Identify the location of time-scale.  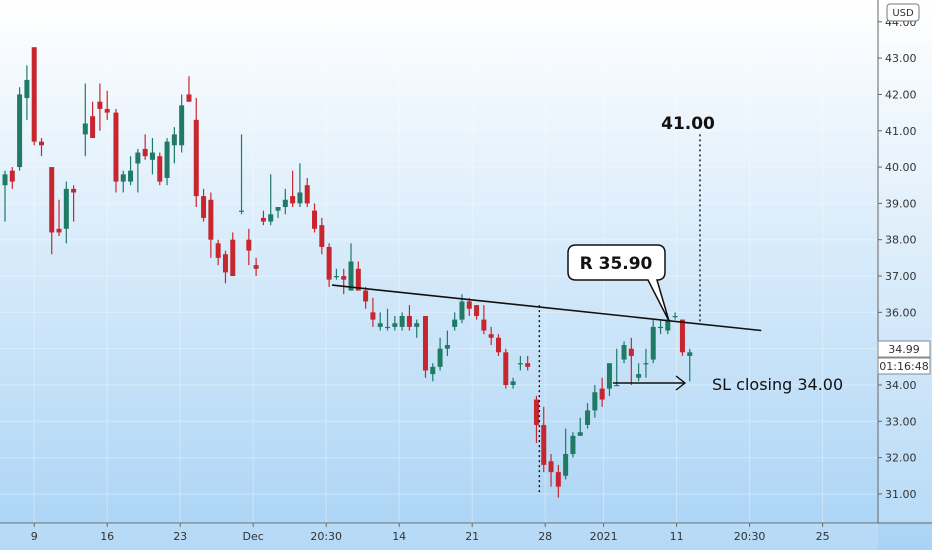
(439, 536).